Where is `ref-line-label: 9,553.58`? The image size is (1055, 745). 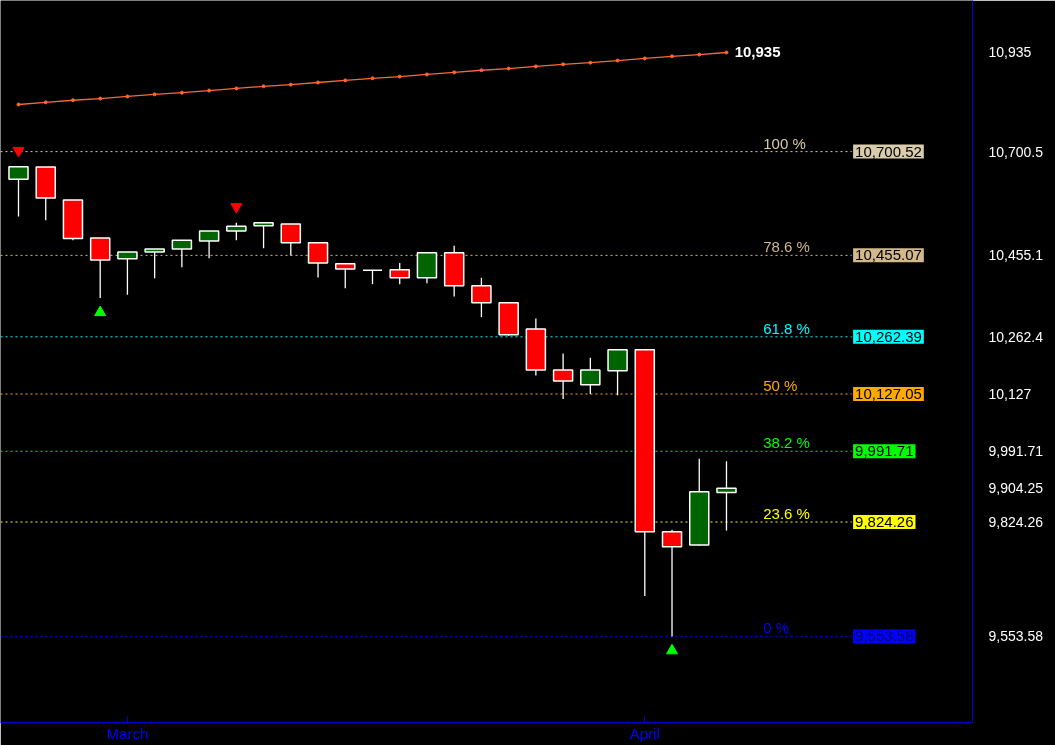
ref-line-label: 9,553.58 is located at coordinates (884, 636).